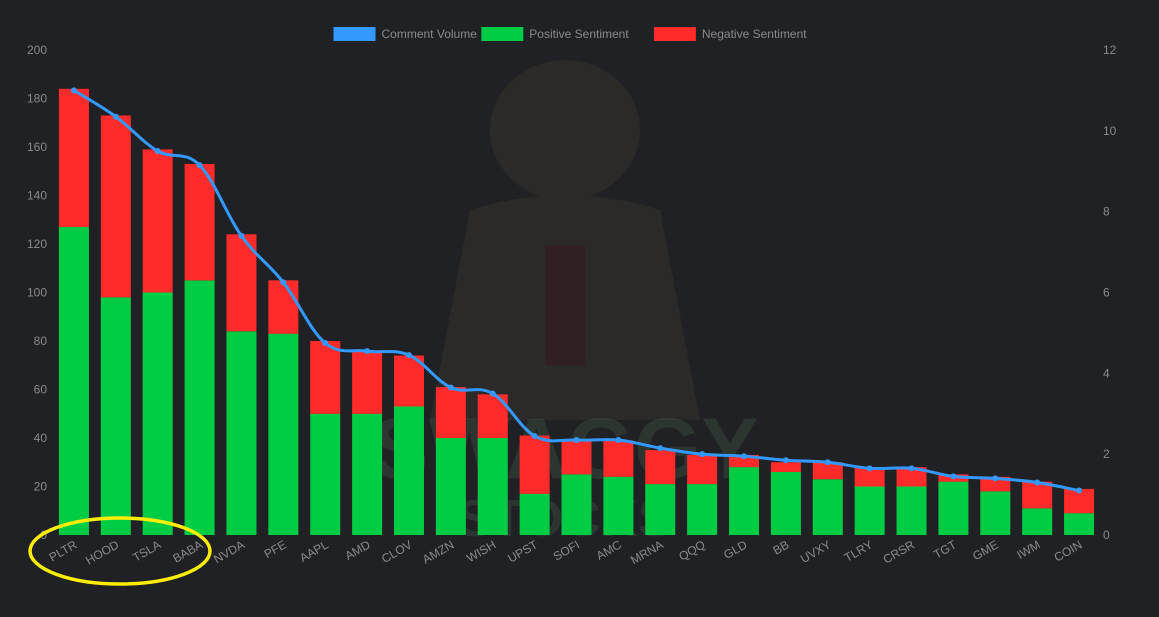 The image size is (1159, 617). What do you see at coordinates (1068, 550) in the screenshot?
I see `x-tick-label: COIN` at bounding box center [1068, 550].